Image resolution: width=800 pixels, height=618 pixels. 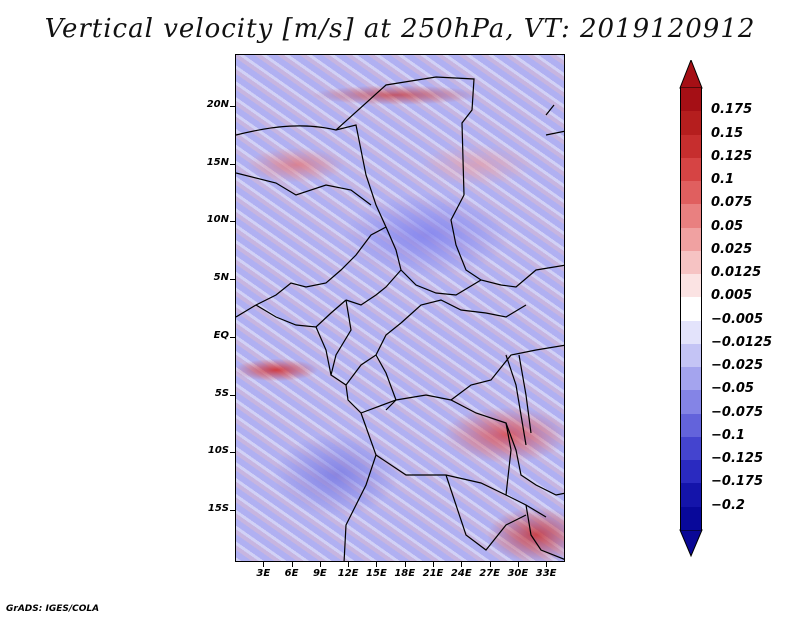 What do you see at coordinates (405, 573) in the screenshot?
I see `lon-tick-label: 18E` at bounding box center [405, 573].